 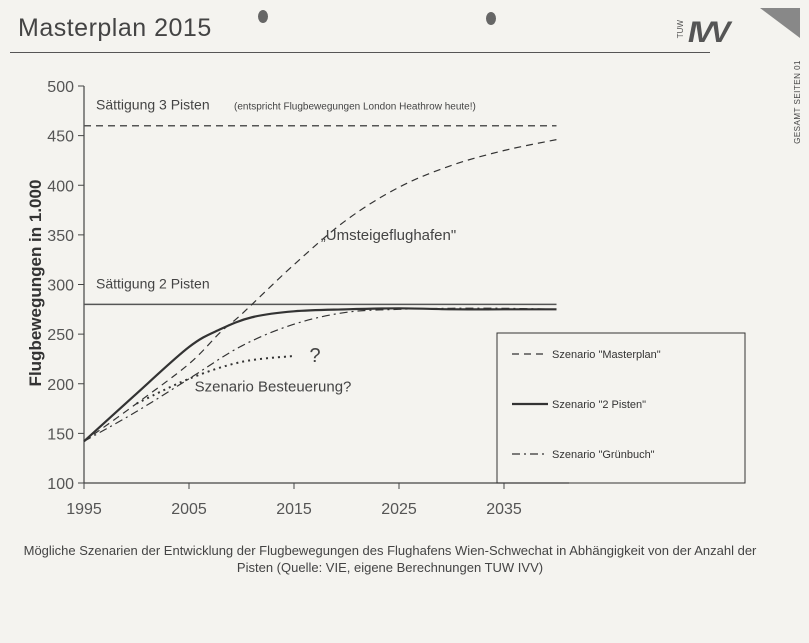 What do you see at coordinates (35, 283) in the screenshot?
I see `y-axis-label: Flugbewegungen in 1.000` at bounding box center [35, 283].